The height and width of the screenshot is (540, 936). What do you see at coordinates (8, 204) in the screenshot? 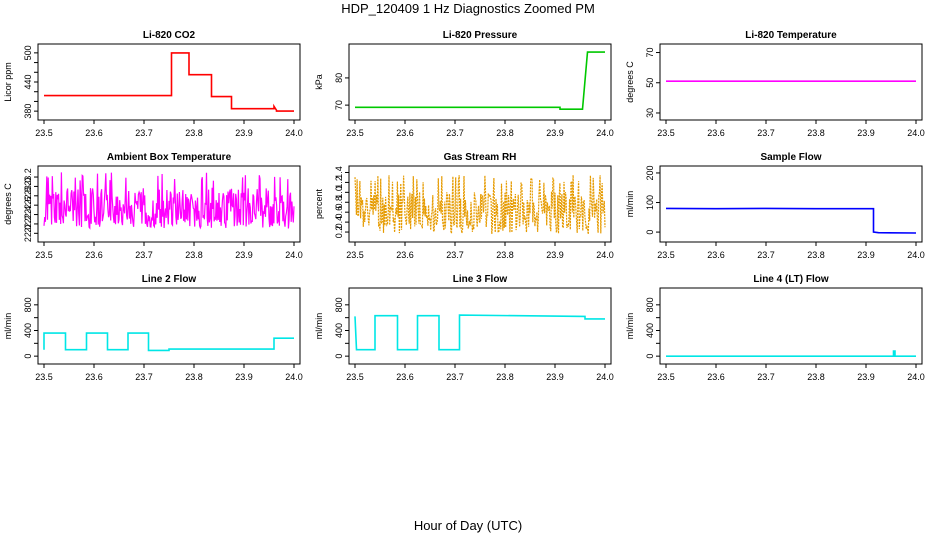
I see `panel-4-ylabel: degrees C` at bounding box center [8, 204].